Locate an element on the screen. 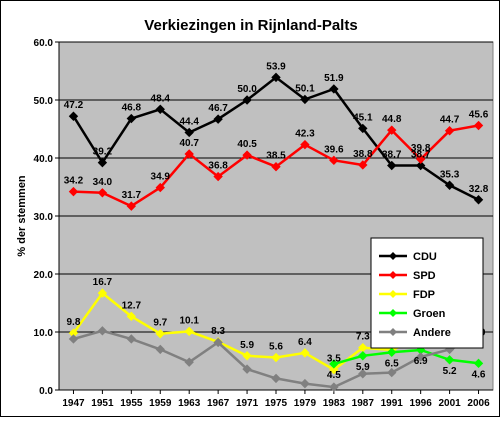 The width and height of the screenshot is (500, 423). data-label-spd: 38.5 is located at coordinates (276, 156).